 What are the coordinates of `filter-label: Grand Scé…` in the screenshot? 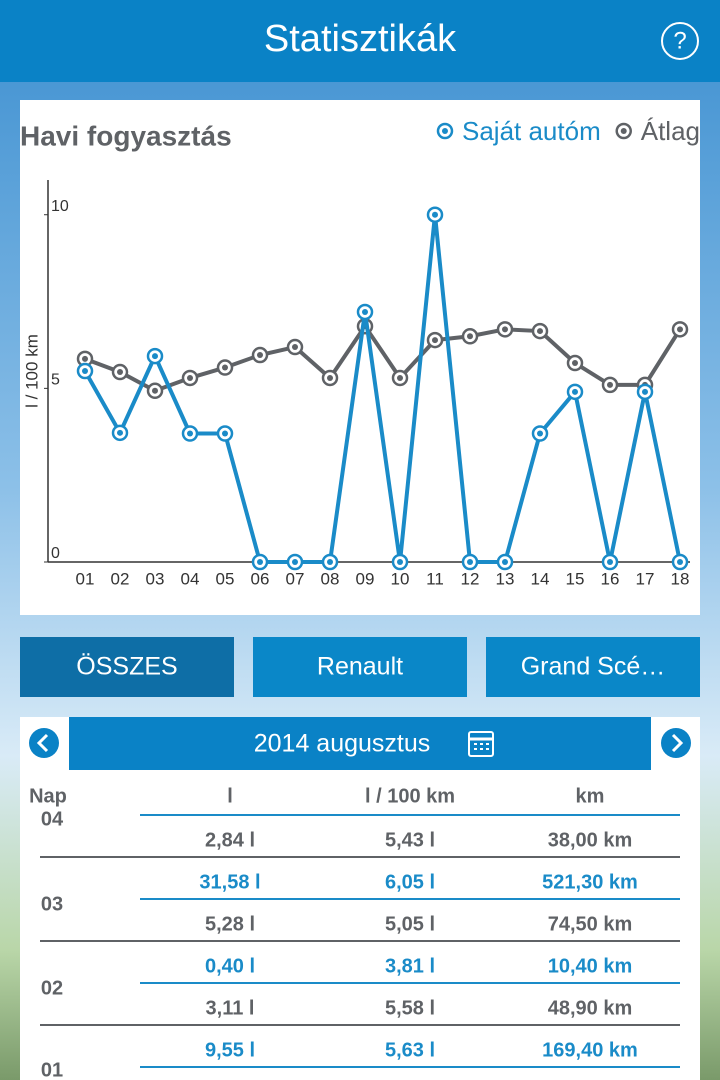 It's located at (593, 667).